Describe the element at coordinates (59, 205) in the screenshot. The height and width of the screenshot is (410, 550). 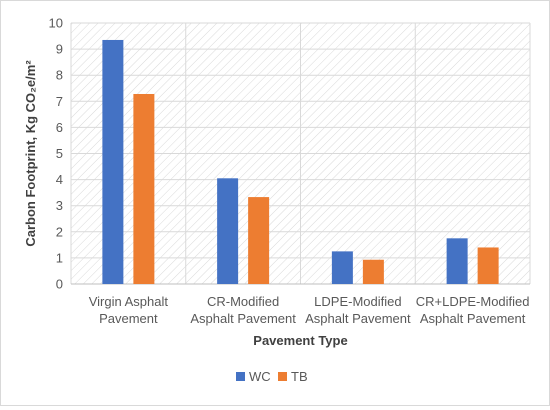
I see `y-tick-label: 3` at that location.